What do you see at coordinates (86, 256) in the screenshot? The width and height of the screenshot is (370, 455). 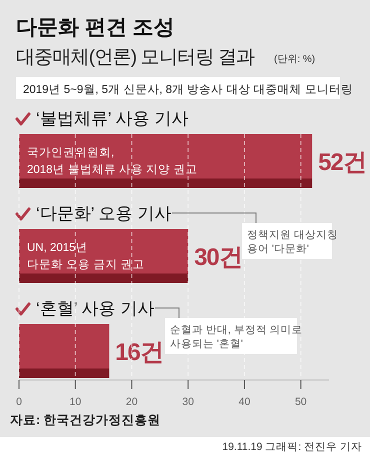 I see `annotation: UN, 2015년 다문화 오용 금지 권고` at bounding box center [86, 256].